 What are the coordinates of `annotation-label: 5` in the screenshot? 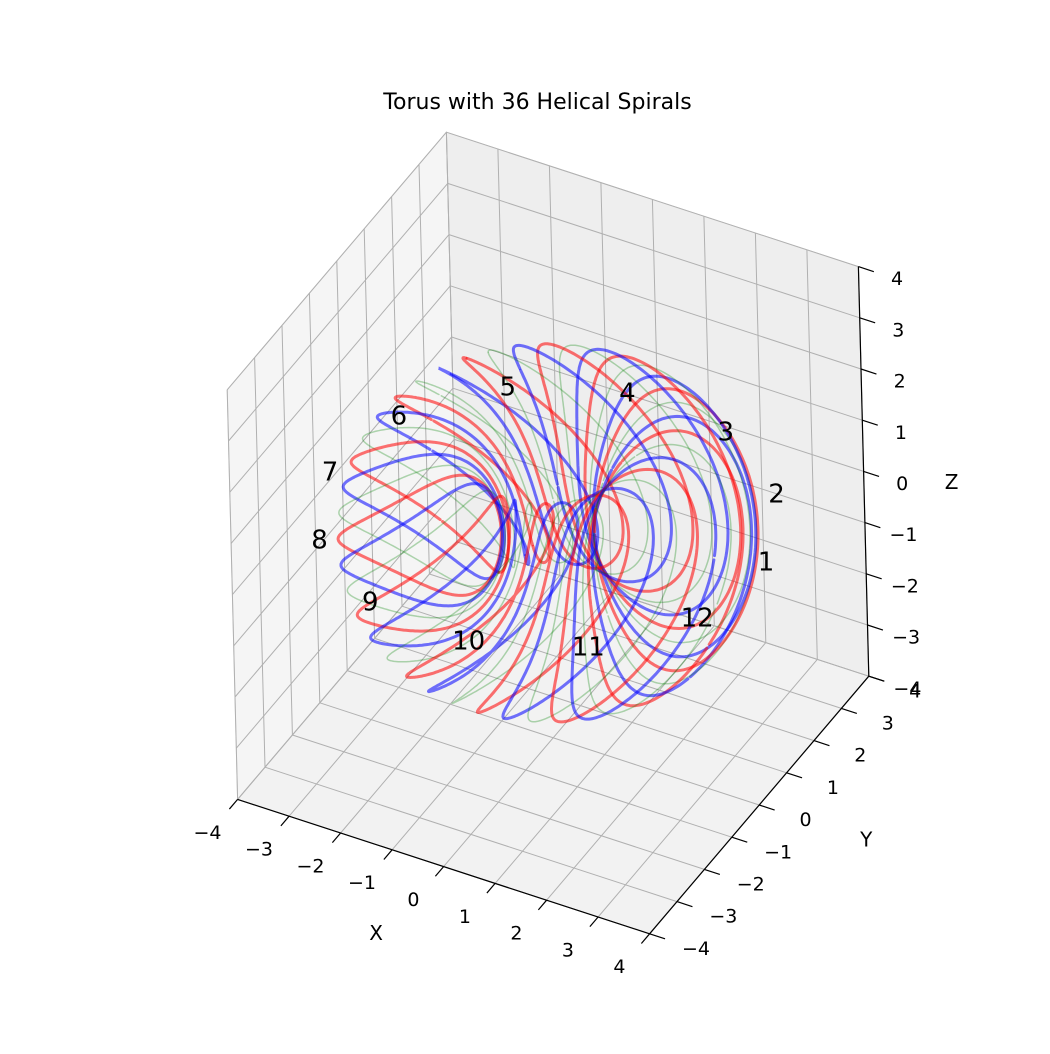 It's located at (507, 388).